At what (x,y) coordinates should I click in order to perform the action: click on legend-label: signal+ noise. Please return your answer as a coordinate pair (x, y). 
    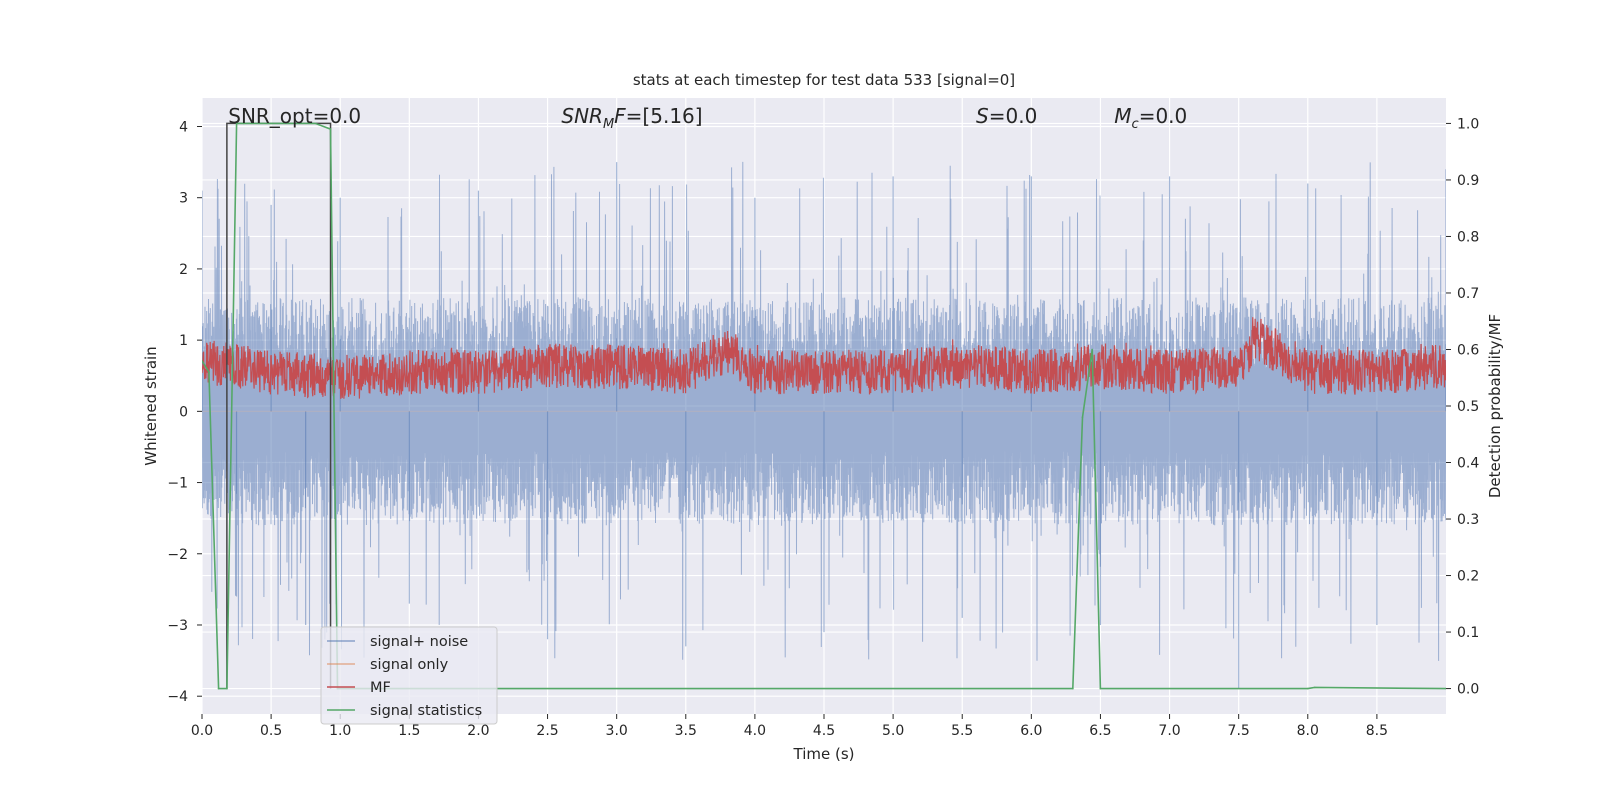
    Looking at the image, I should click on (419, 642).